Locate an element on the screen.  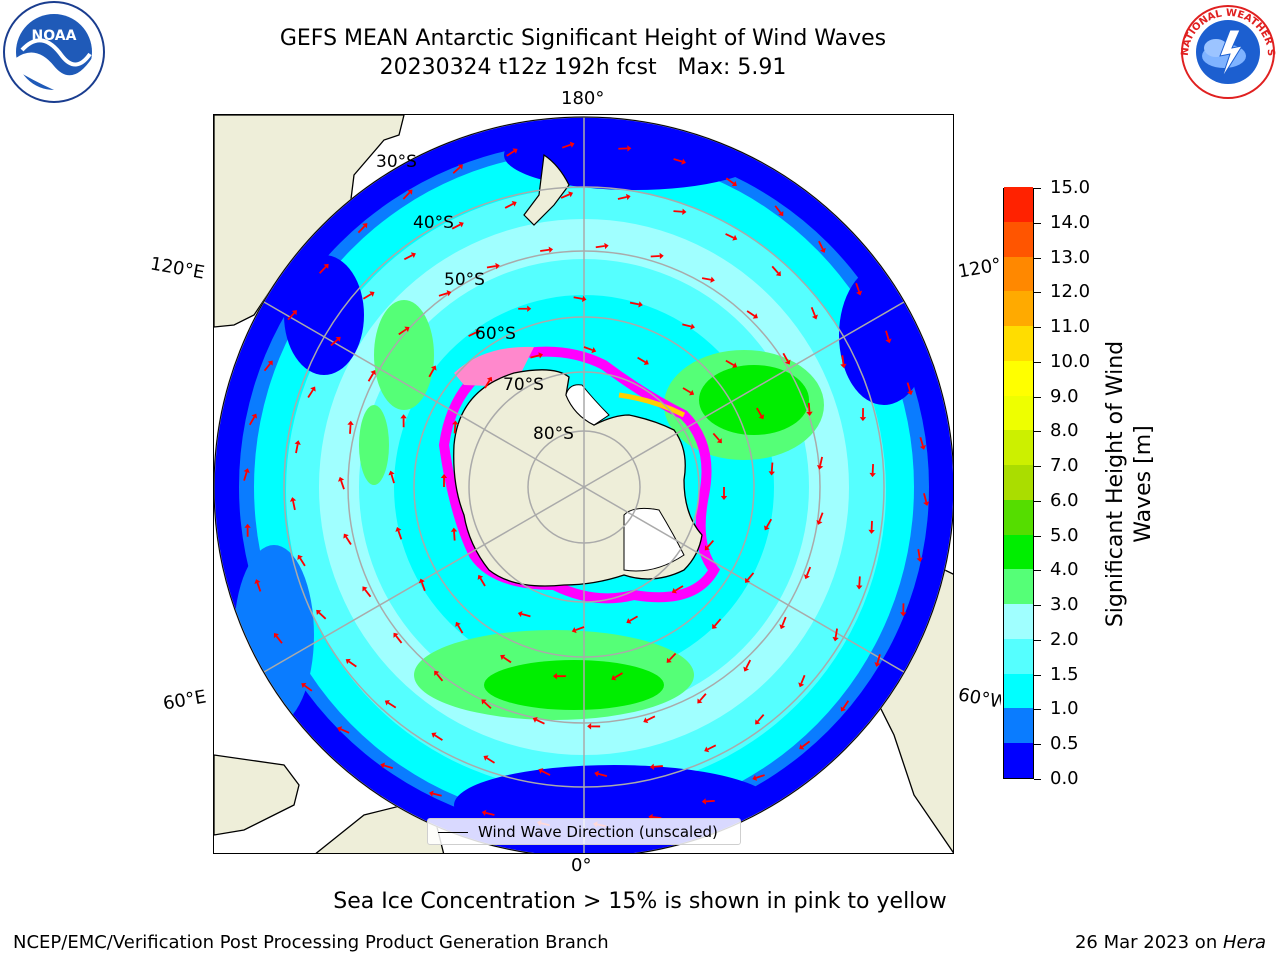
colorbar-tick-label: 8.0 is located at coordinates (1064, 431).